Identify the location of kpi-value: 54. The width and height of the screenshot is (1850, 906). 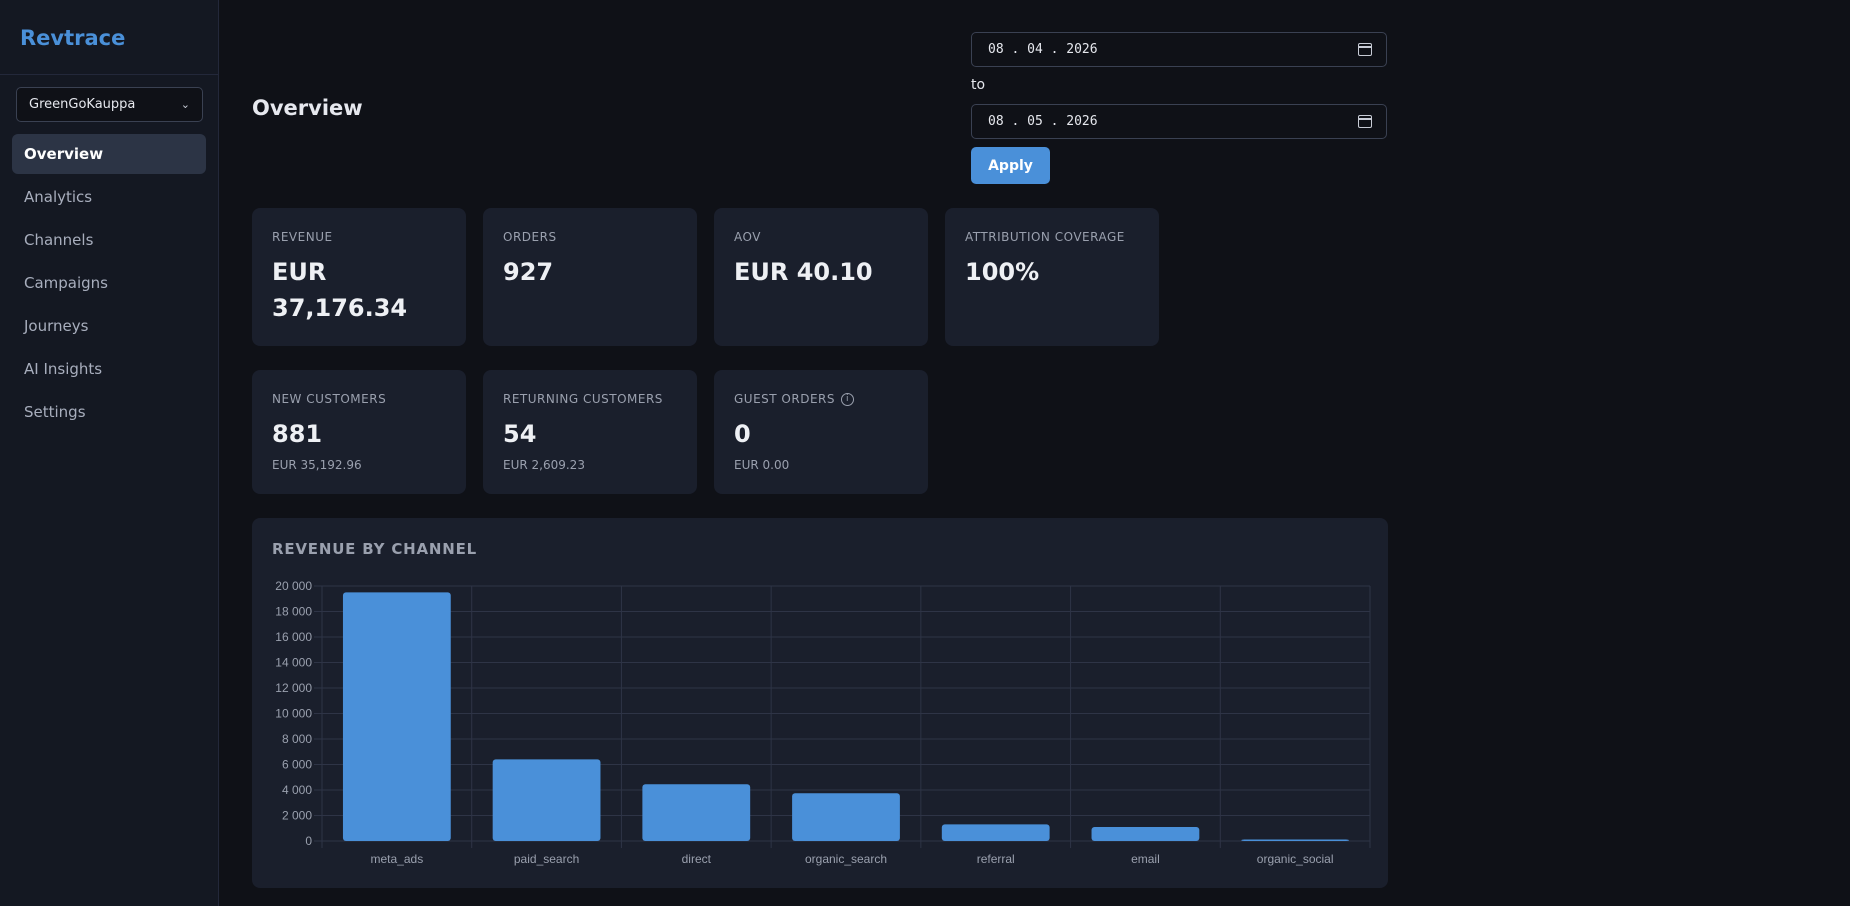
(520, 434).